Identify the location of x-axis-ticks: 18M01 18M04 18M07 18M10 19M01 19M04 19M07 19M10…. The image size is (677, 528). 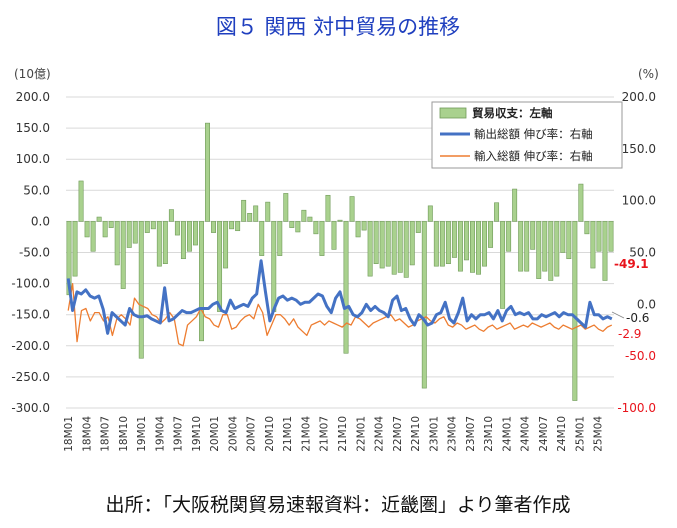
(334, 434).